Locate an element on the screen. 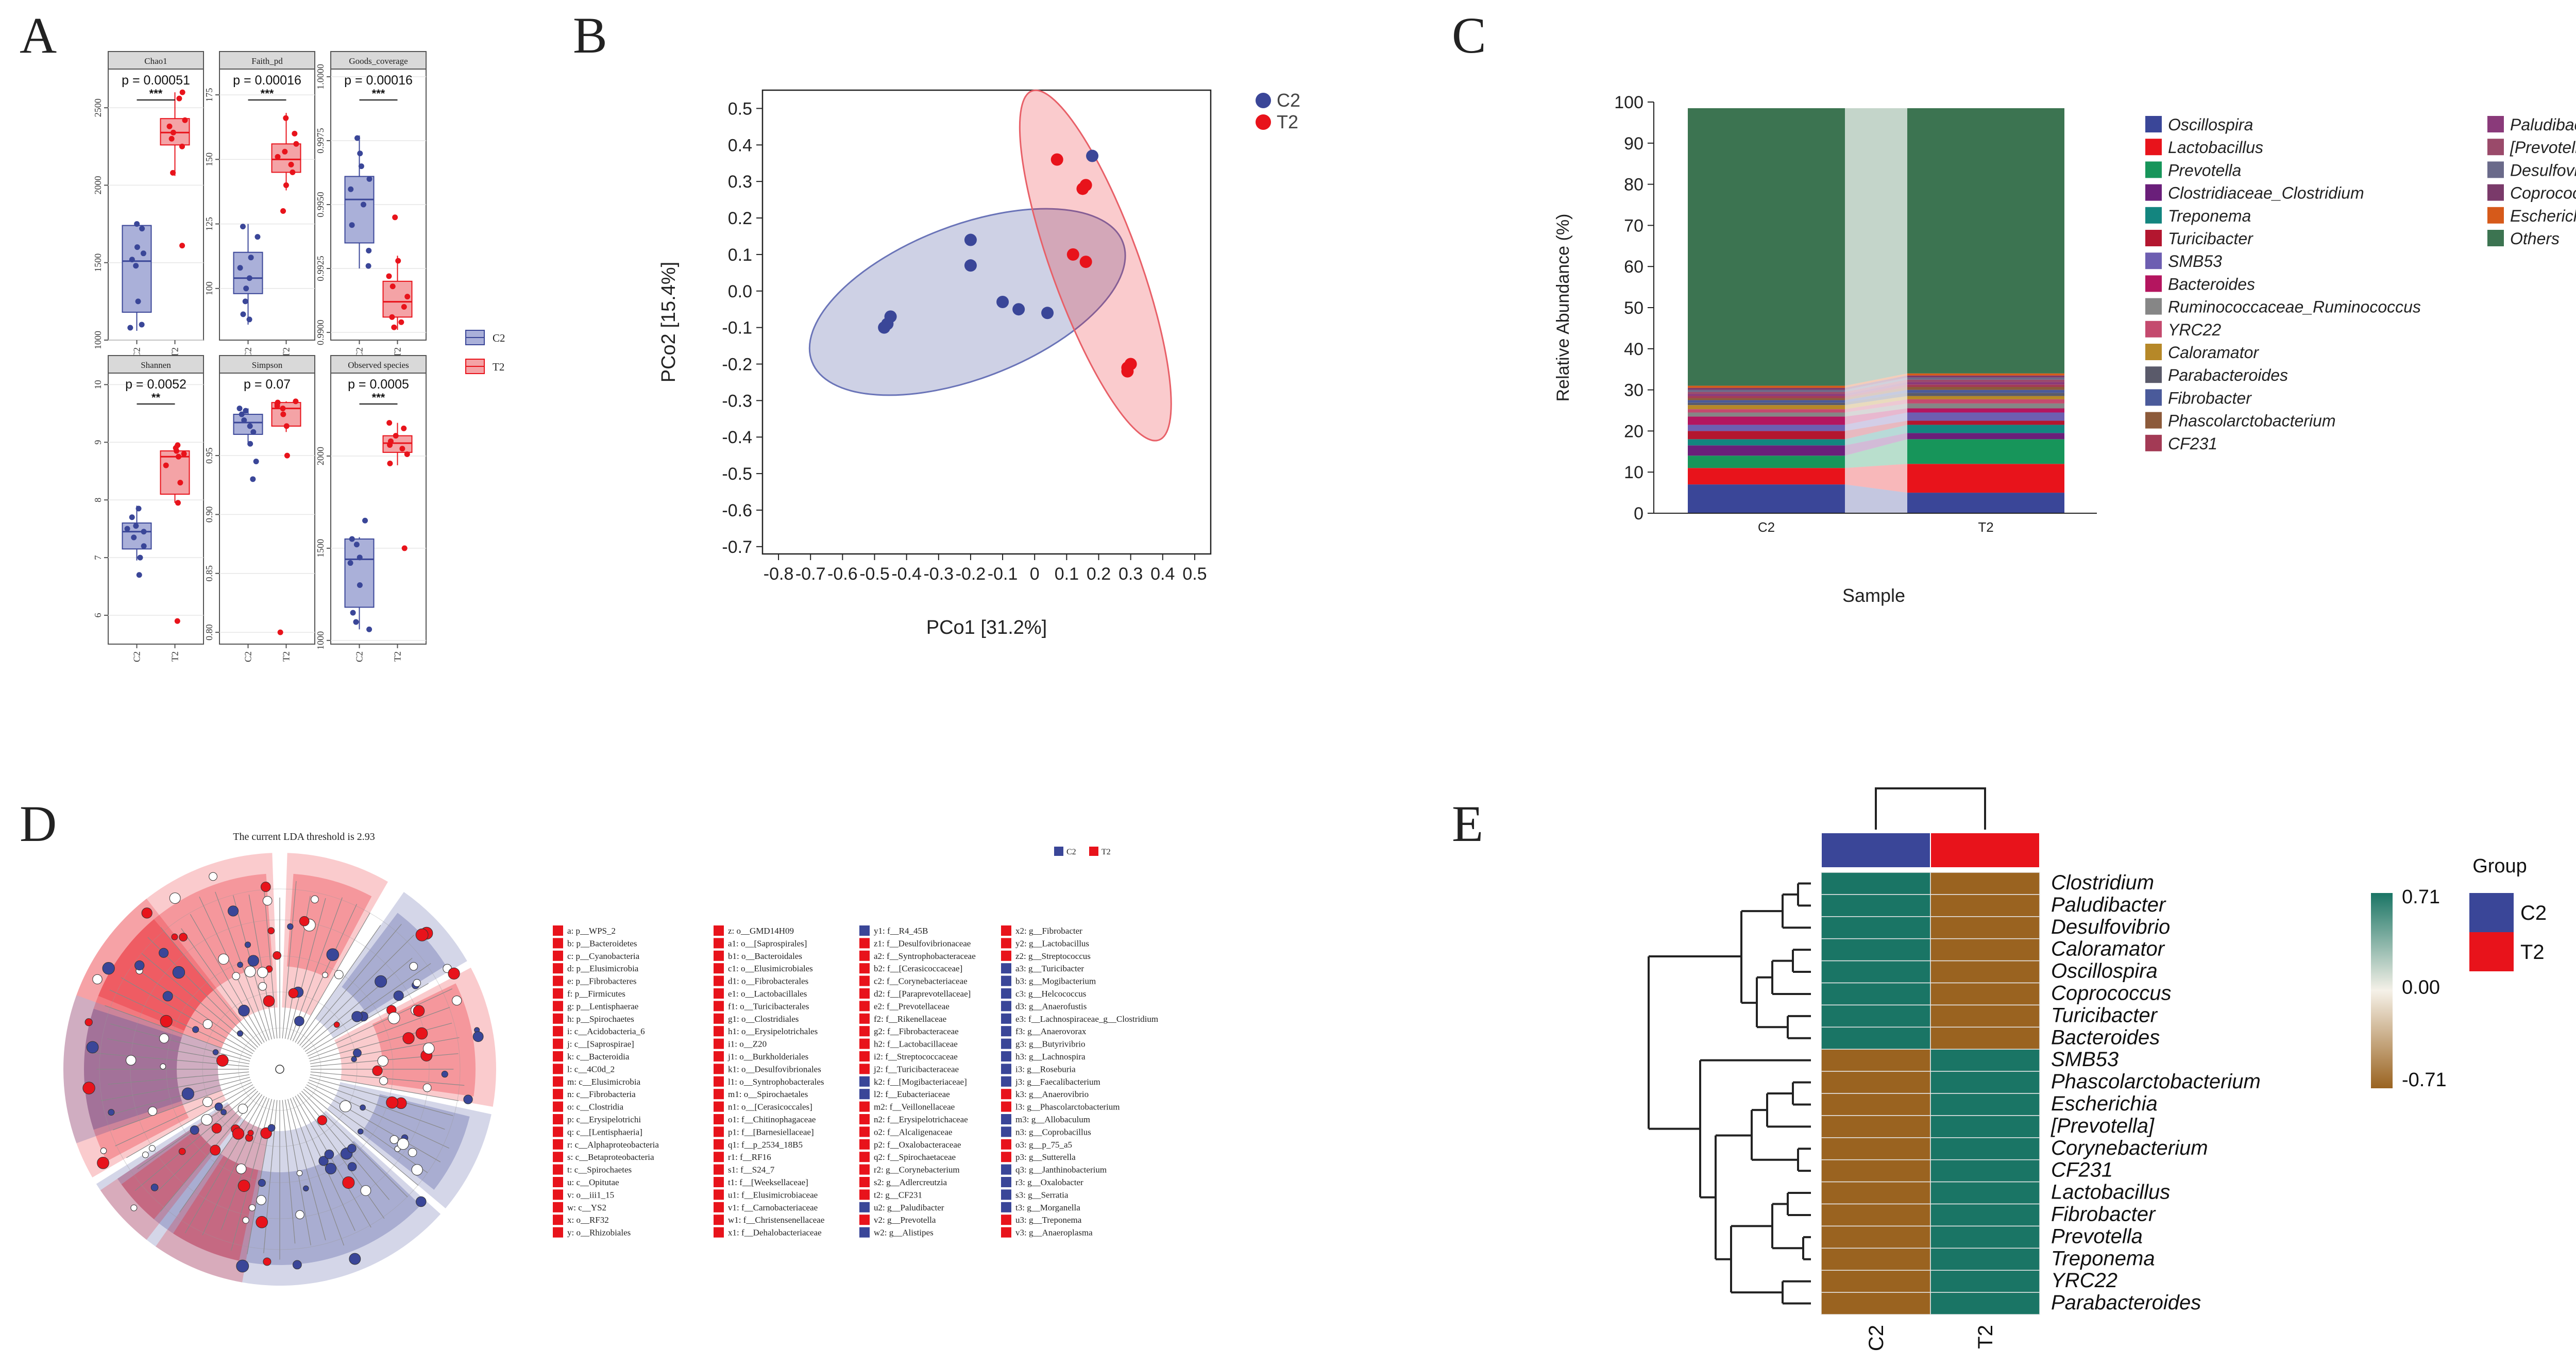  y-tick-label: 8 is located at coordinates (98, 500).